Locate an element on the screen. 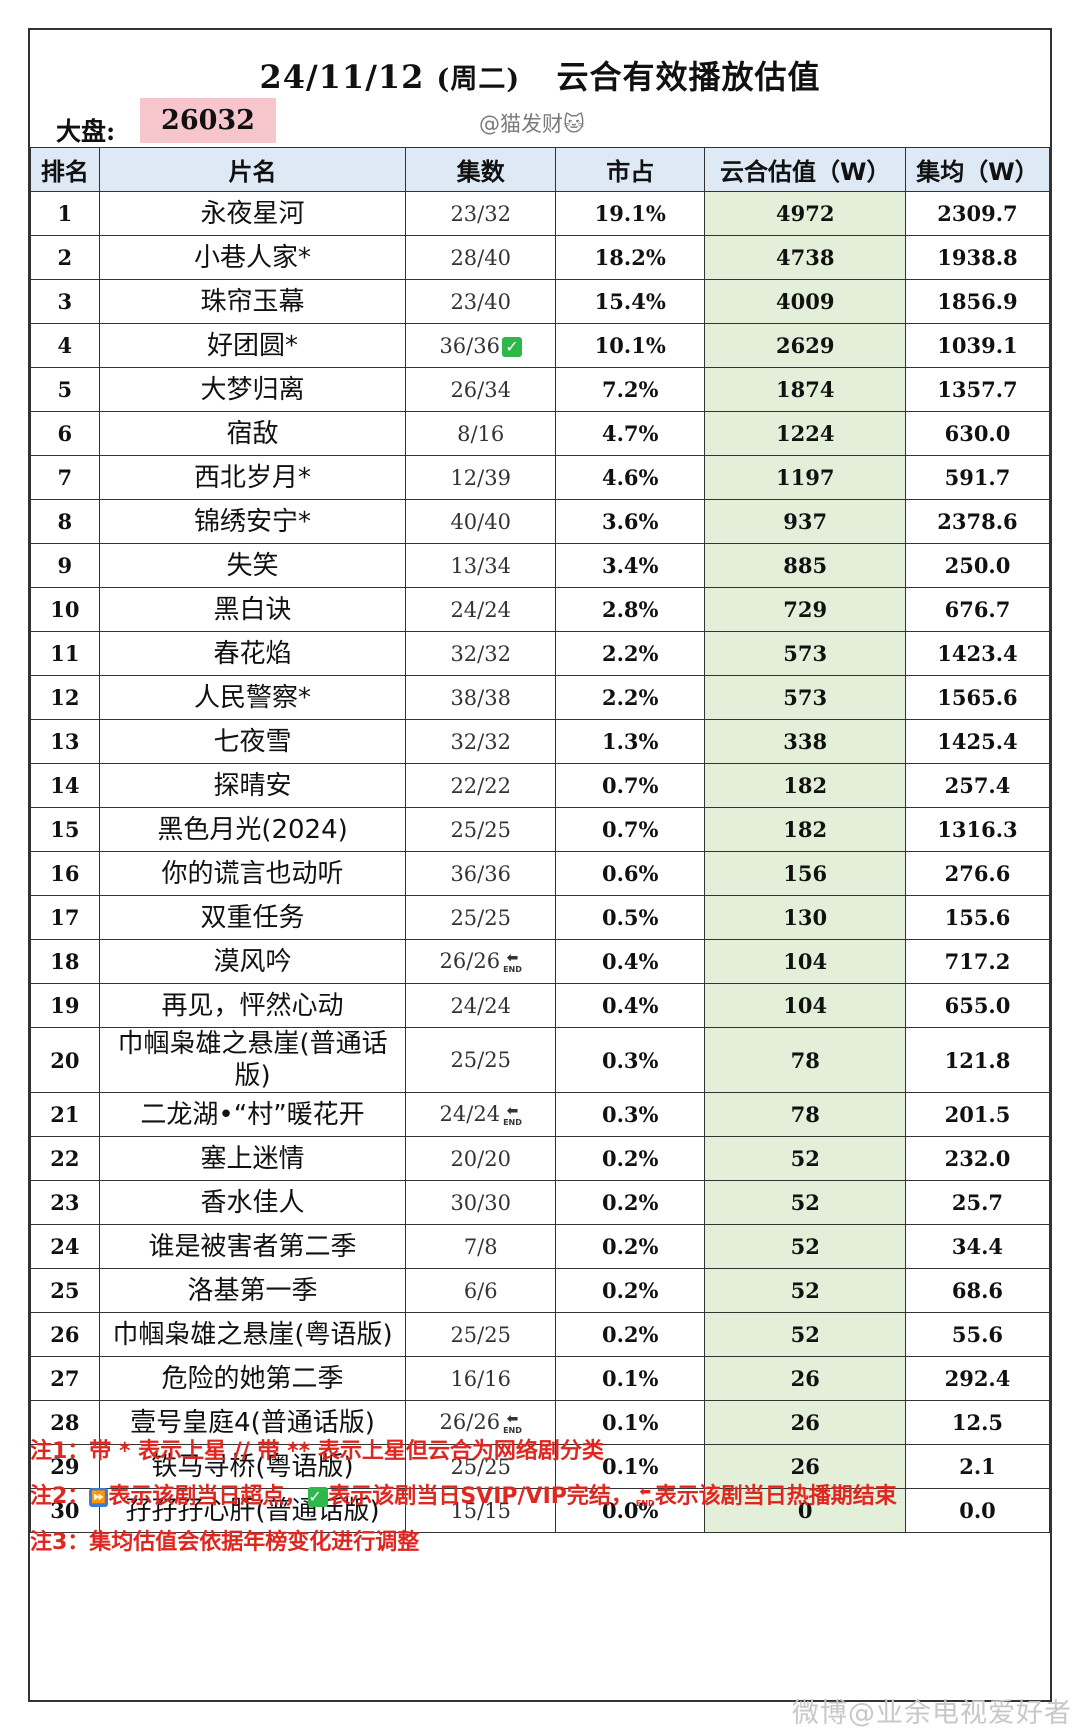 Image resolution: width=1080 pixels, height=1732 pixels. cell-title-text: 你的谎言也动听 is located at coordinates (252, 873).